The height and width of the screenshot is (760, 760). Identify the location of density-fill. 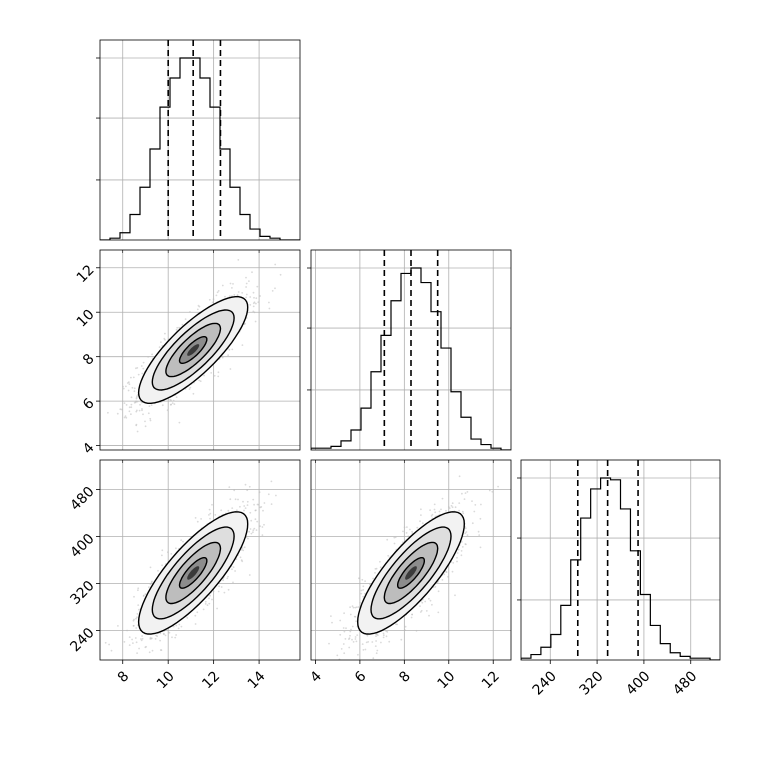
(411, 573).